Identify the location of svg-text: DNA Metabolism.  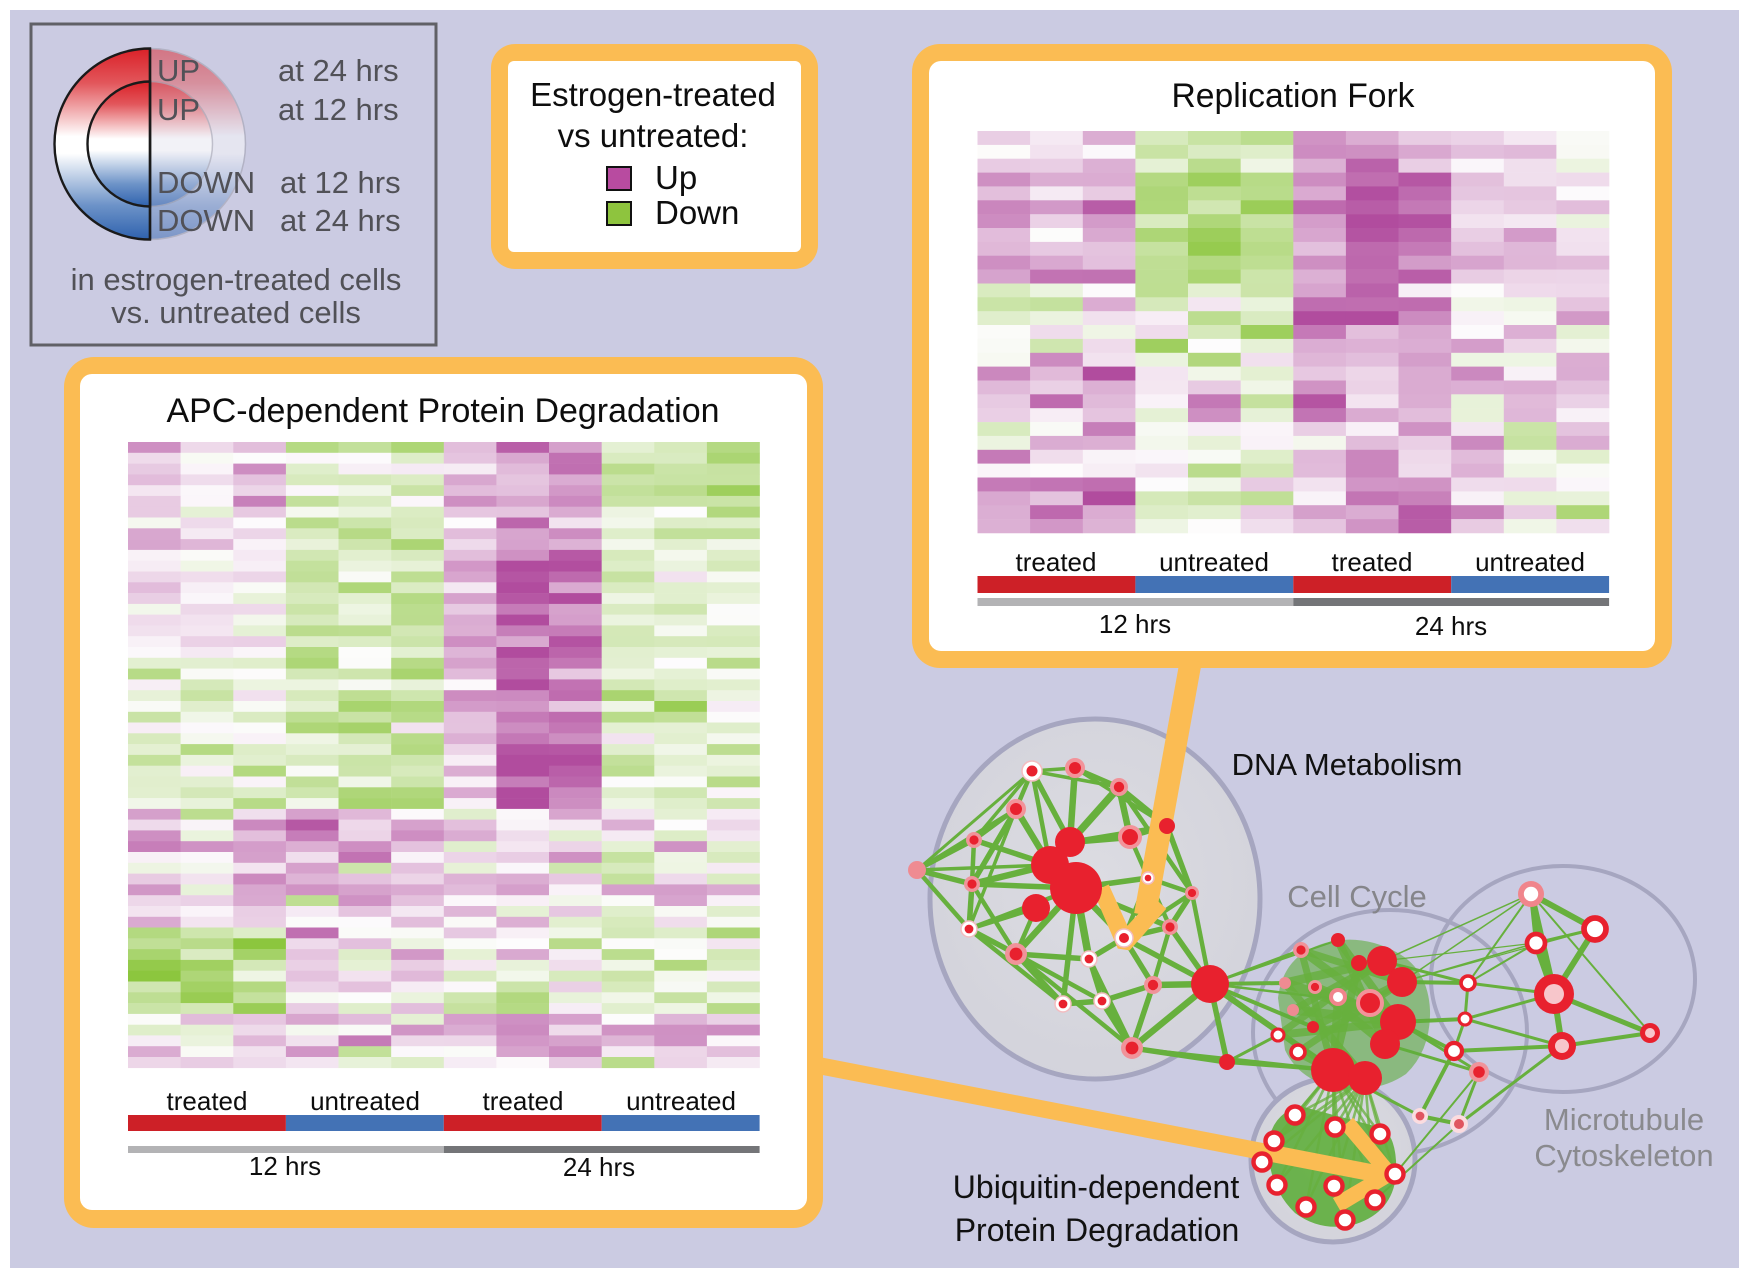
(1347, 764).